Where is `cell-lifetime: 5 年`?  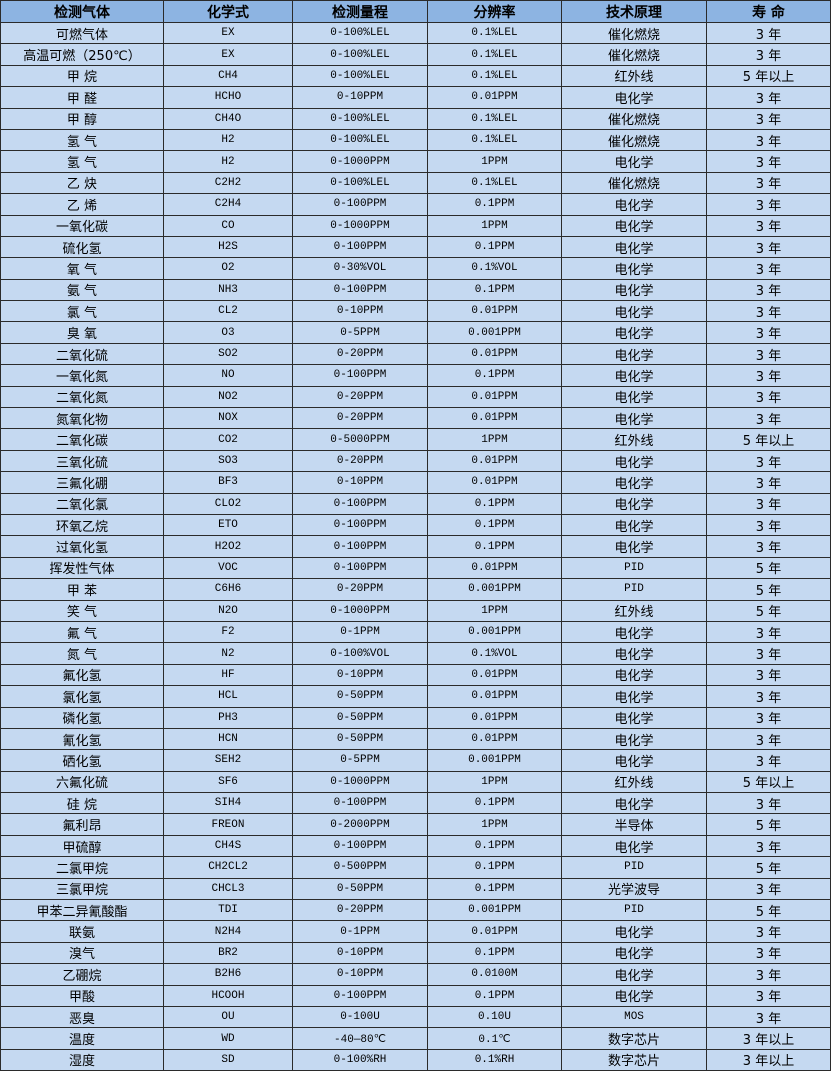 cell-lifetime: 5 年 is located at coordinates (768, 824).